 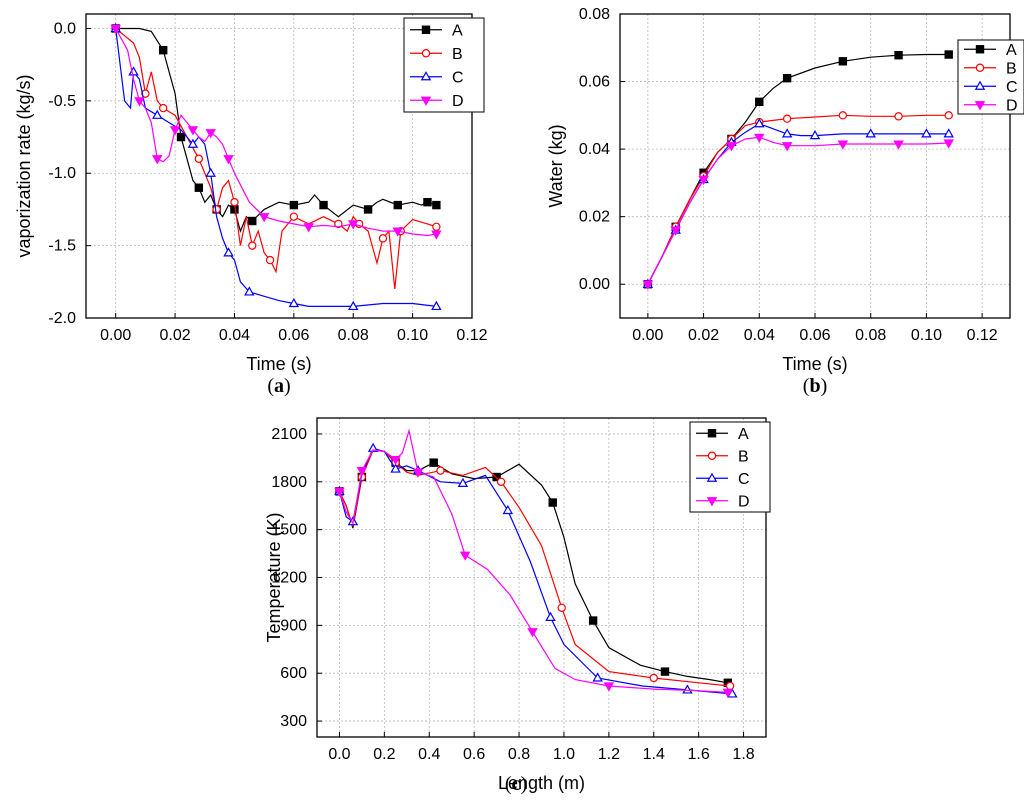 What do you see at coordinates (278, 364) in the screenshot?
I see `x-axis-label: Time (s)` at bounding box center [278, 364].